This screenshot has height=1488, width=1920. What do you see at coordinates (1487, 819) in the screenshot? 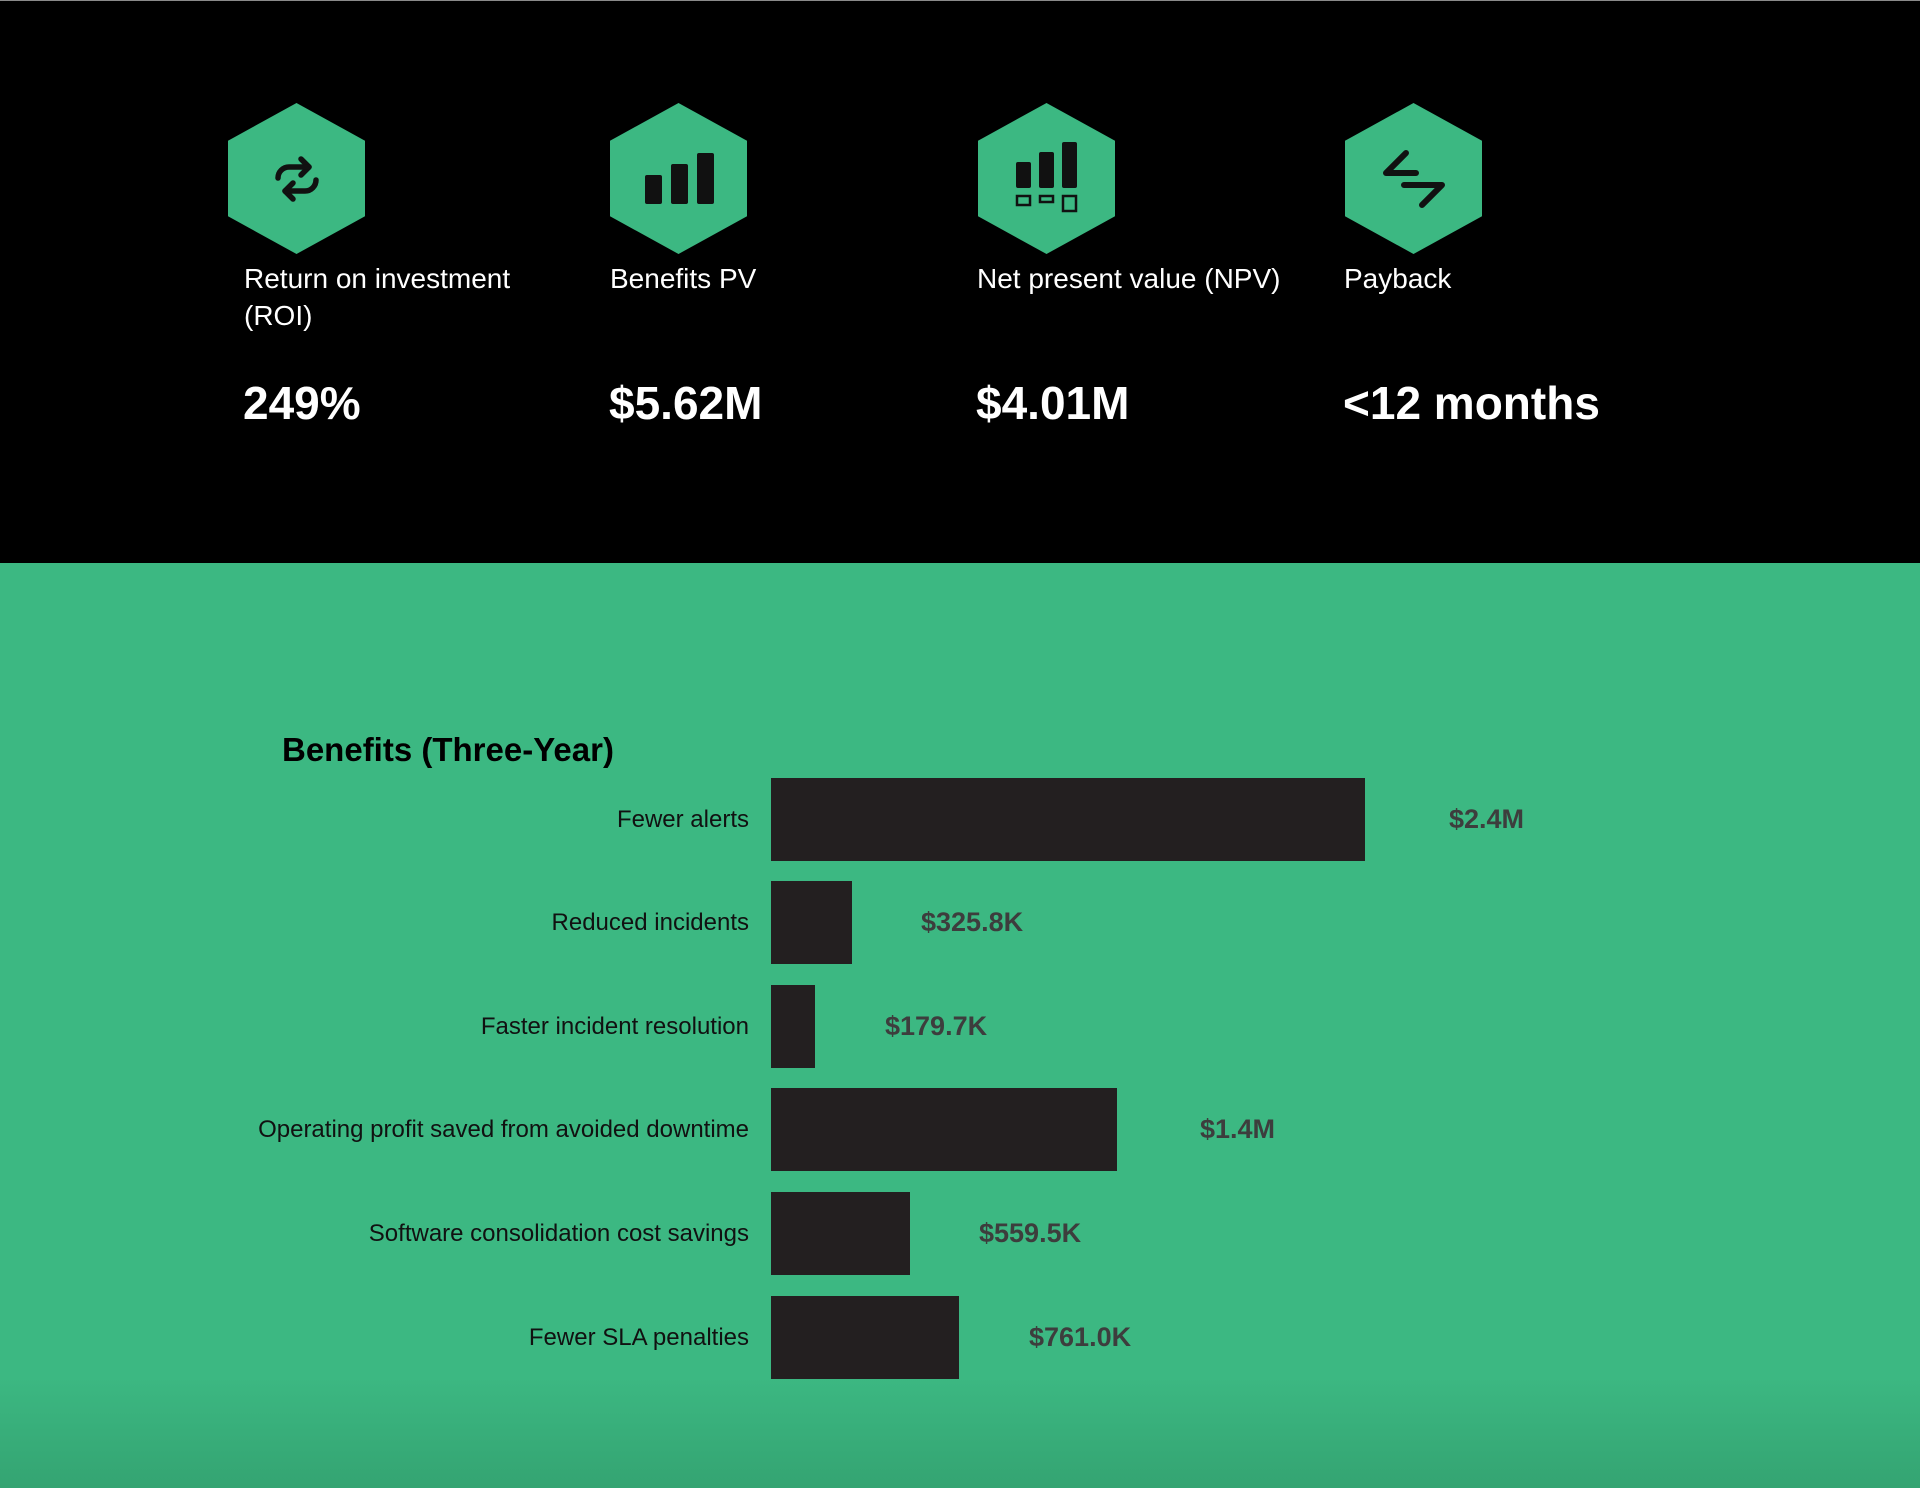
I see `bar-value-label: $2.4M` at bounding box center [1487, 819].